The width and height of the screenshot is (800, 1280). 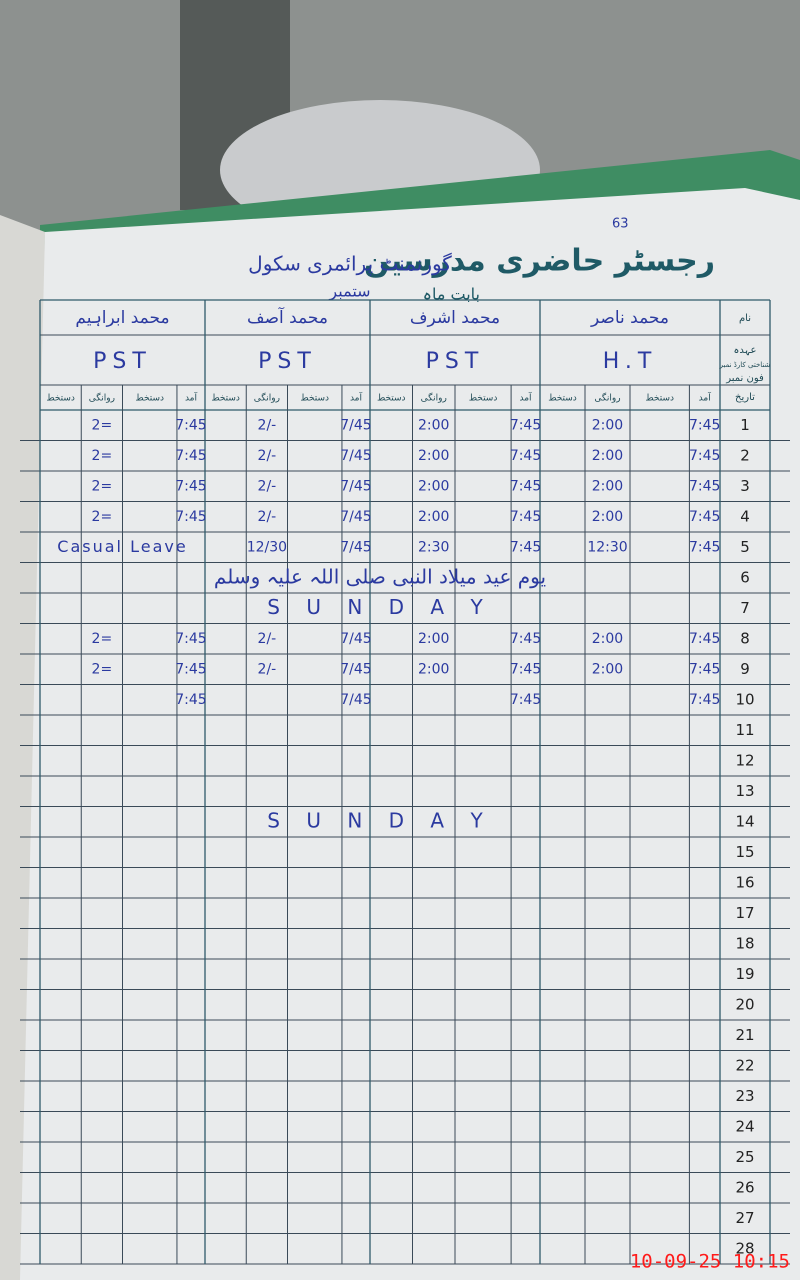 I want to click on date-number: 14, so click(x=744, y=821).